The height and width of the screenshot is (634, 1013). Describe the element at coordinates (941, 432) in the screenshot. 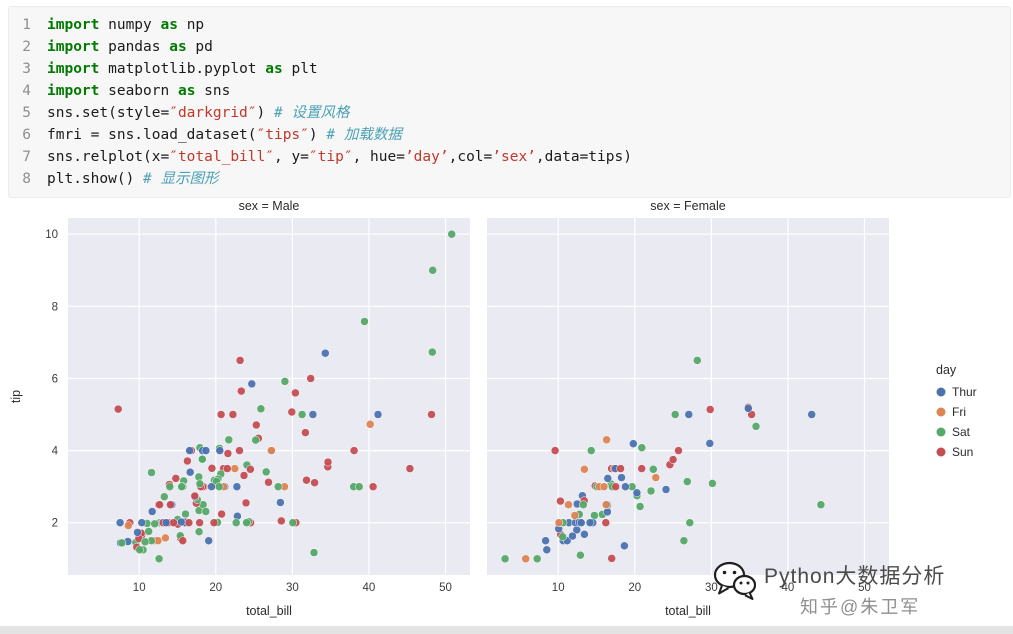

I see `legend-marker` at that location.